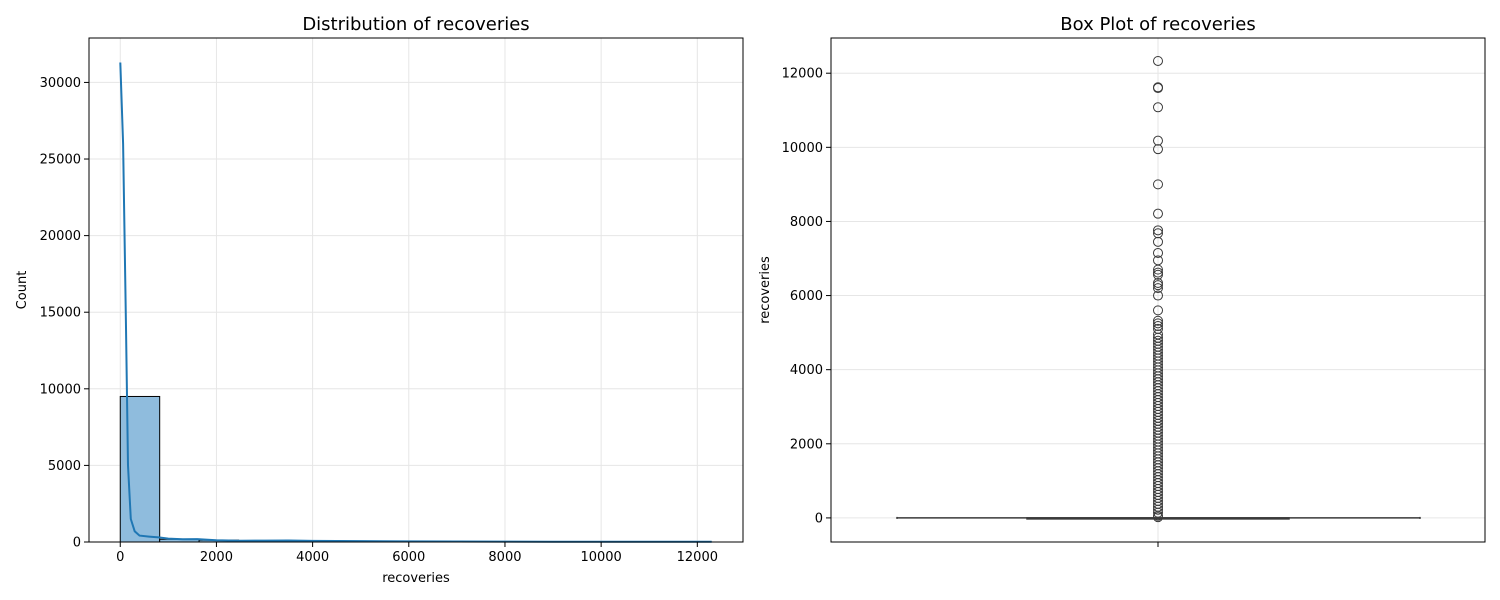  I want to click on x-tick-label: 6000, so click(408, 557).